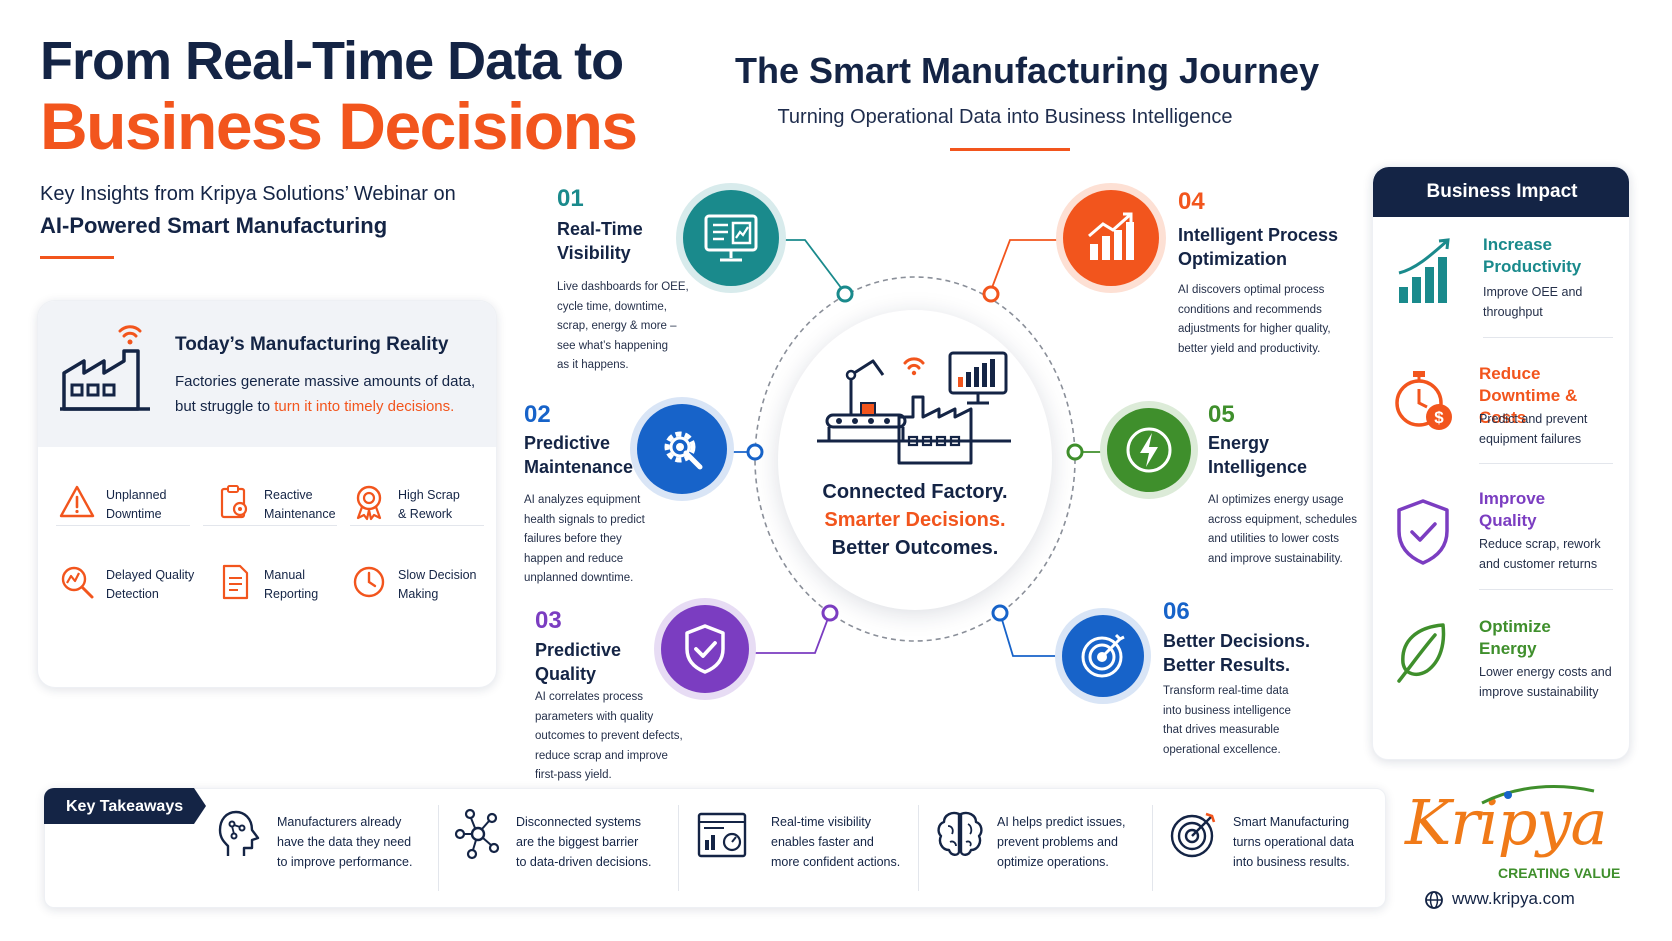  What do you see at coordinates (1559, 873) in the screenshot?
I see `logo-tagline: CREATING VALUE` at bounding box center [1559, 873].